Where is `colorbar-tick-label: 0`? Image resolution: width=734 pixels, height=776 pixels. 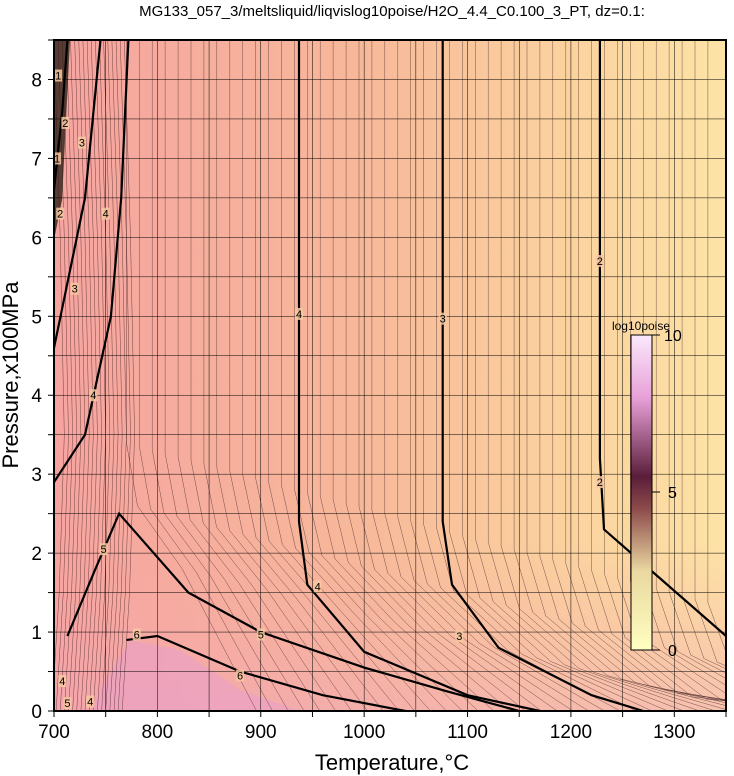 colorbar-tick-label: 0 is located at coordinates (672, 651).